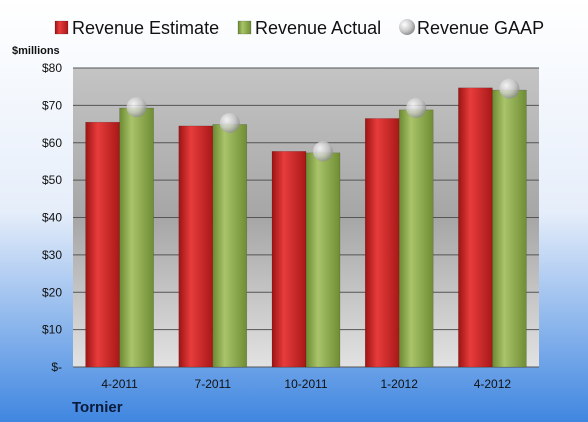 The height and width of the screenshot is (422, 588). Describe the element at coordinates (97, 407) in the screenshot. I see `brand-label: Tornier` at that location.